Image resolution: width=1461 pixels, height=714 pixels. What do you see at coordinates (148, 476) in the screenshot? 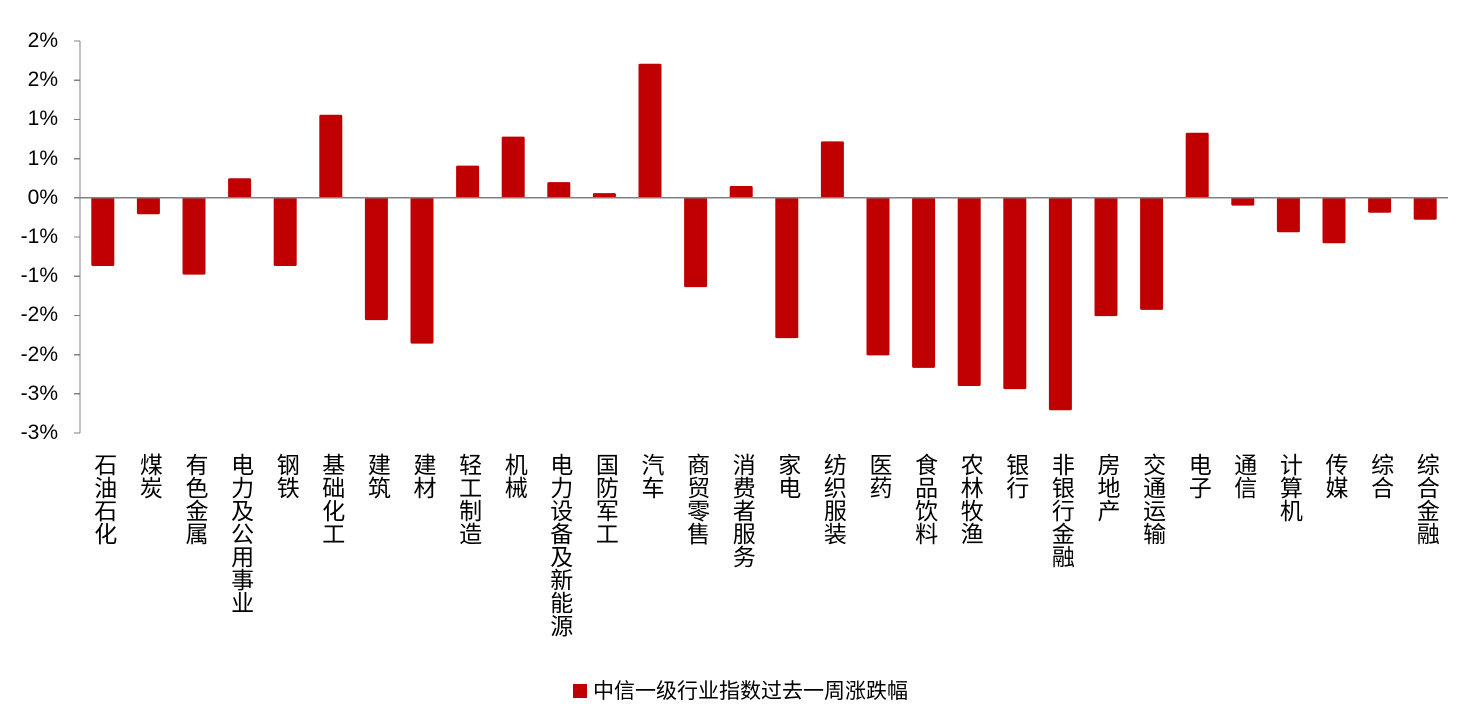
I see `x-tick-label: 煤炭` at bounding box center [148, 476].